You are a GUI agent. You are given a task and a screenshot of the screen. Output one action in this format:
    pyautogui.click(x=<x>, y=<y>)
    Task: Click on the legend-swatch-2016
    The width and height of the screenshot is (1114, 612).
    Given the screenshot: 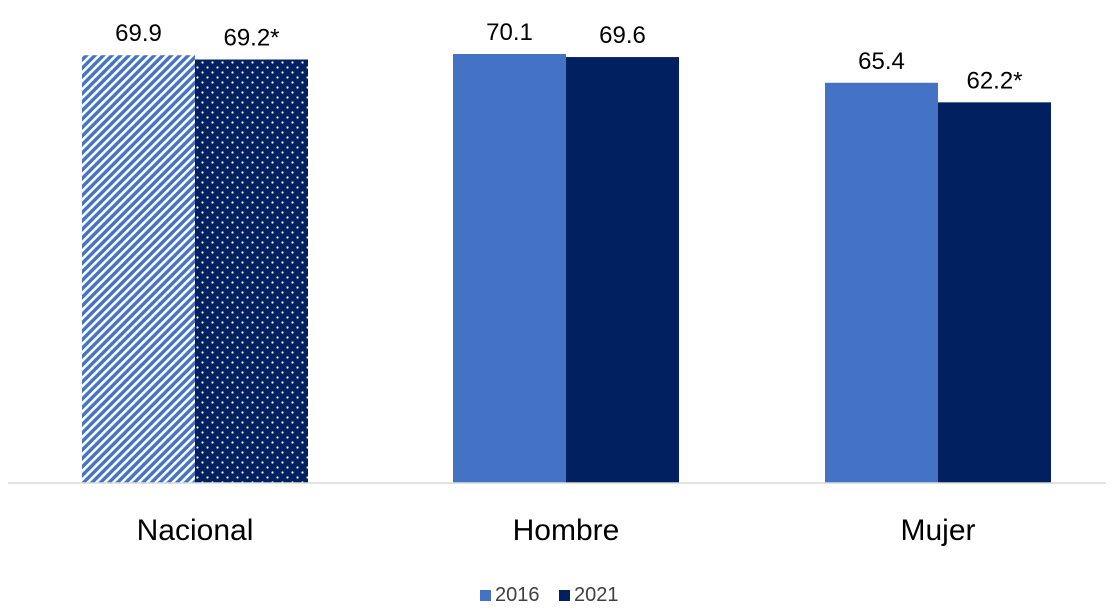 What is the action you would take?
    pyautogui.click(x=485, y=595)
    